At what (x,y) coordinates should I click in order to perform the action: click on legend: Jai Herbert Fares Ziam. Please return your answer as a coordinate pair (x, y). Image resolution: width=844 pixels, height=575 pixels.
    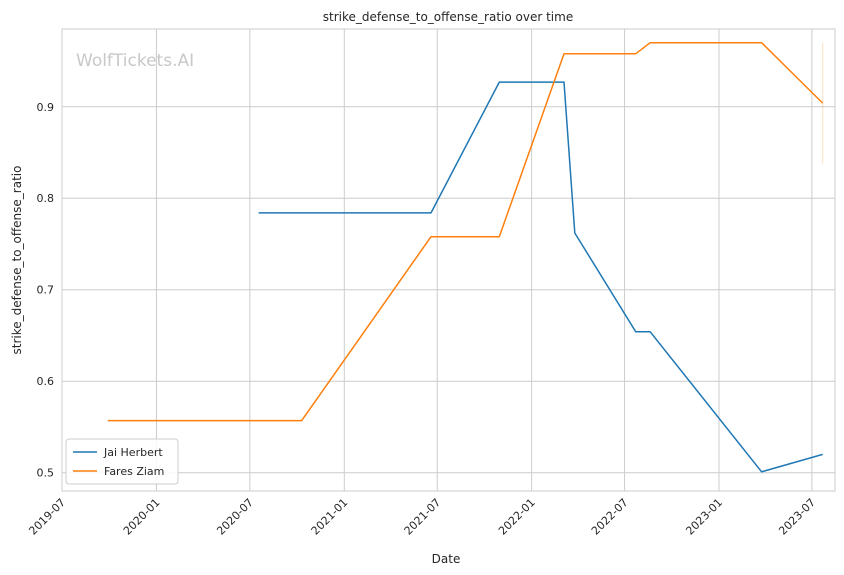
    Looking at the image, I should click on (122, 461).